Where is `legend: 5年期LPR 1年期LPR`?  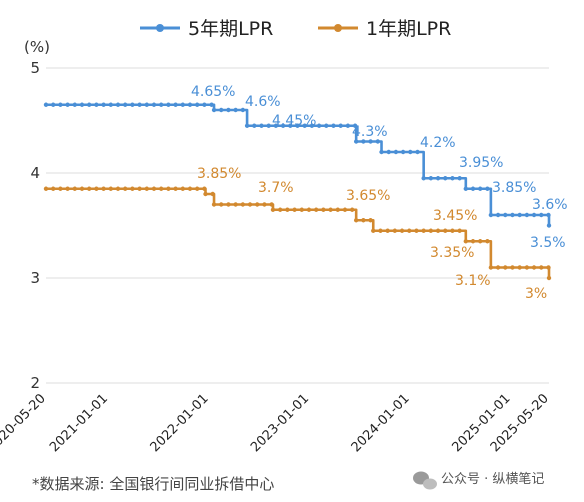 legend: 5年期LPR 1年期LPR is located at coordinates (295, 29).